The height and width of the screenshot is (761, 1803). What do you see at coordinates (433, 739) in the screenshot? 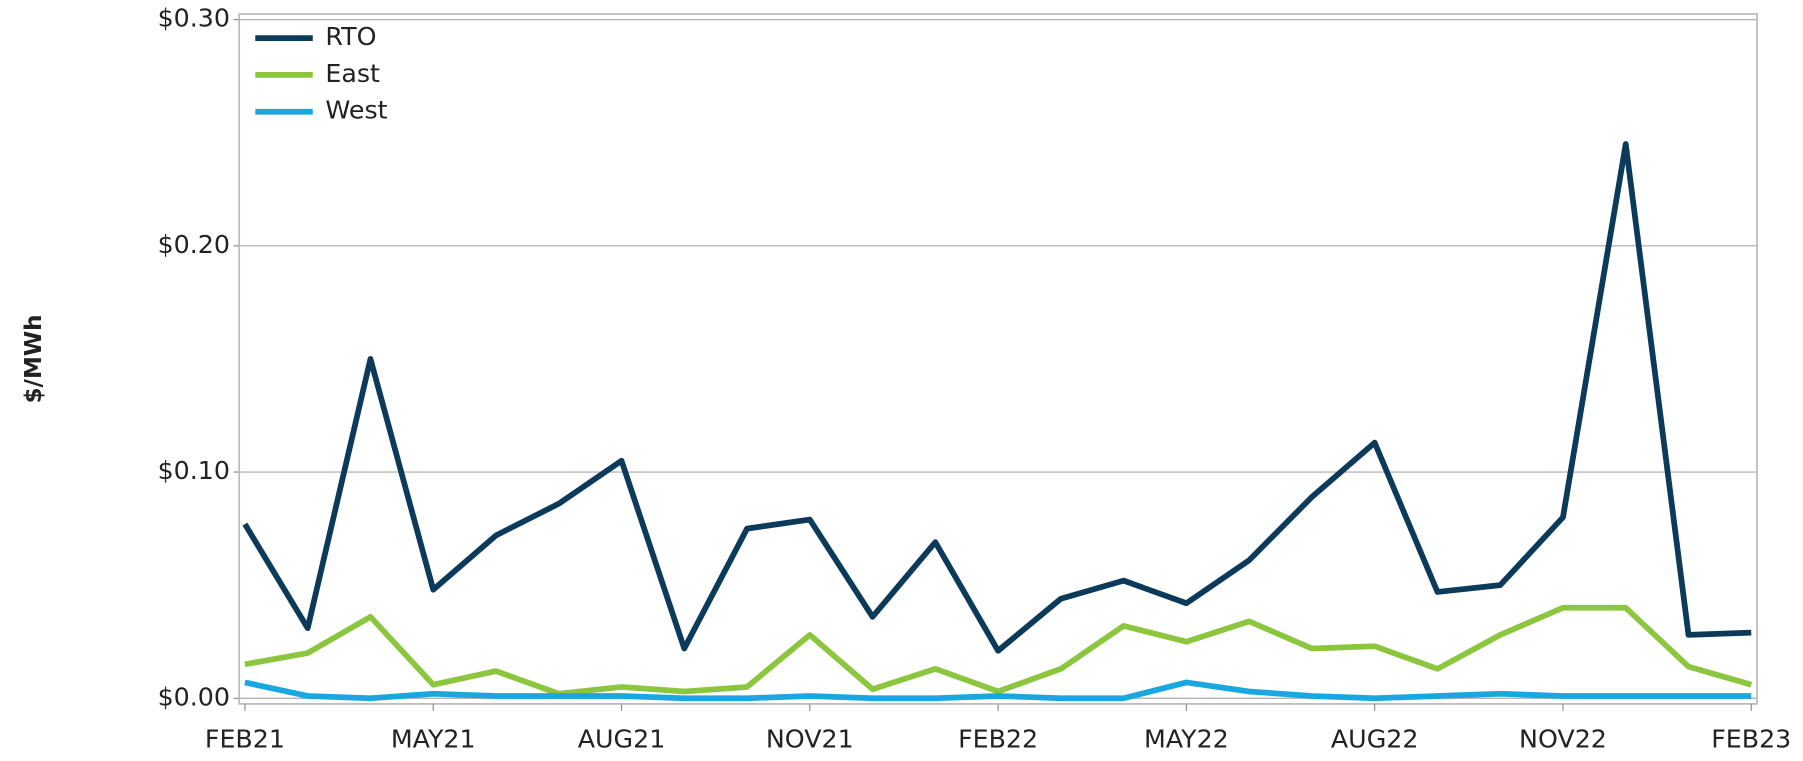
I see `x-tick-label: MAY21` at bounding box center [433, 739].